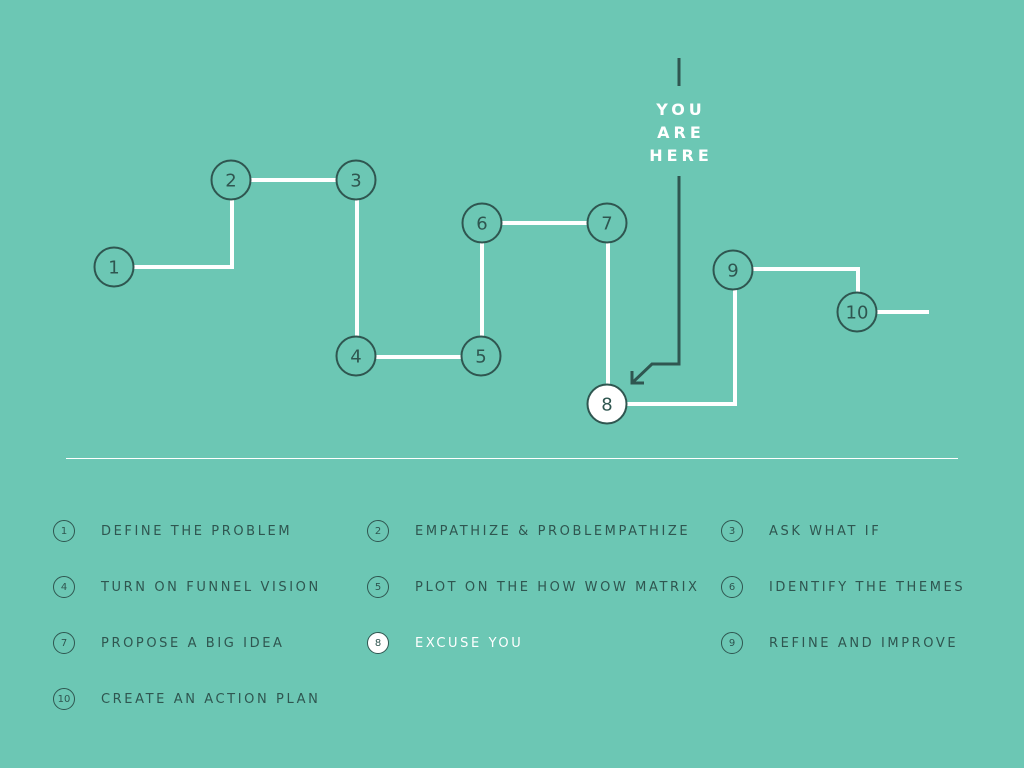 The height and width of the screenshot is (768, 1024). I want to click on legend-badge: 6, so click(732, 587).